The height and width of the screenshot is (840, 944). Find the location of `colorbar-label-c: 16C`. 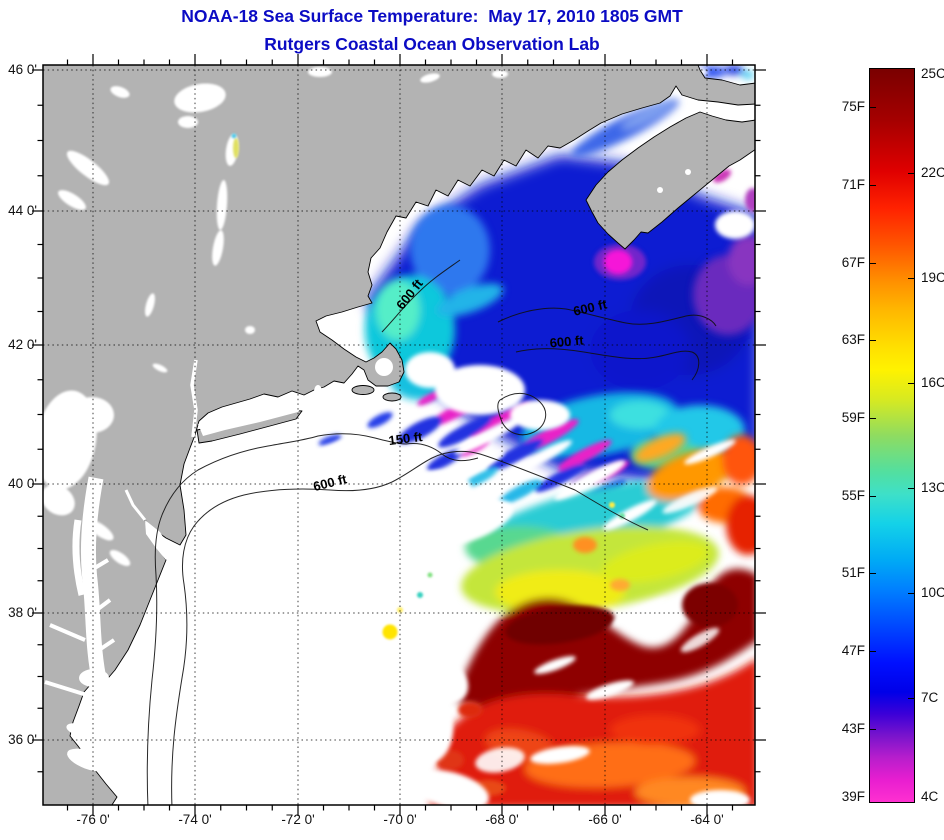

colorbar-label-c: 16C is located at coordinates (932, 382).